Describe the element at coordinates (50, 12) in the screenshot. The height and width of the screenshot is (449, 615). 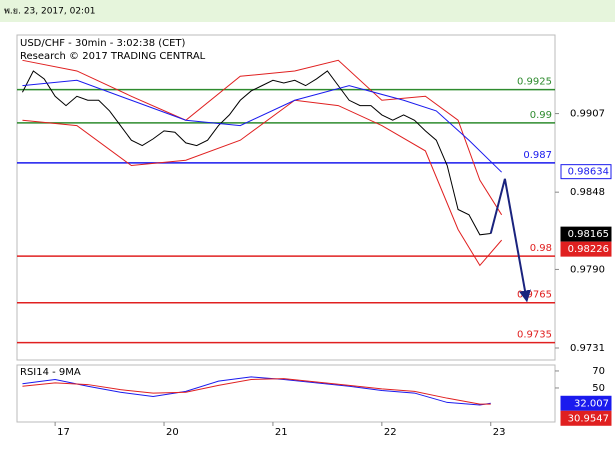
I see `header-date: พ.ย. 23, 2017, 02:01` at that location.